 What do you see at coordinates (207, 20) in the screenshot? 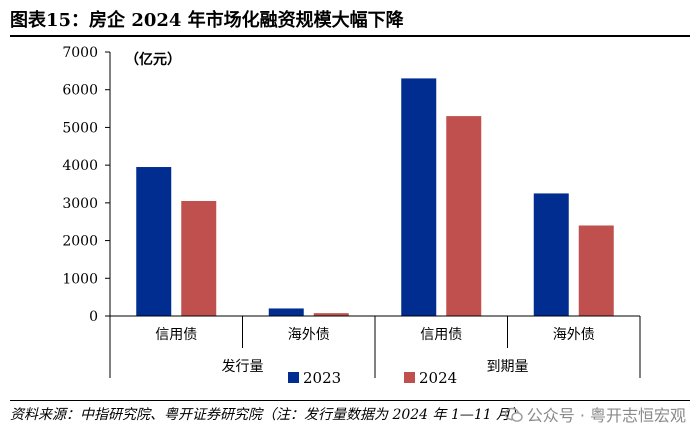
I see `figure-title: 图表15：房企 2024 年市场化融资规模大幅下降` at bounding box center [207, 20].